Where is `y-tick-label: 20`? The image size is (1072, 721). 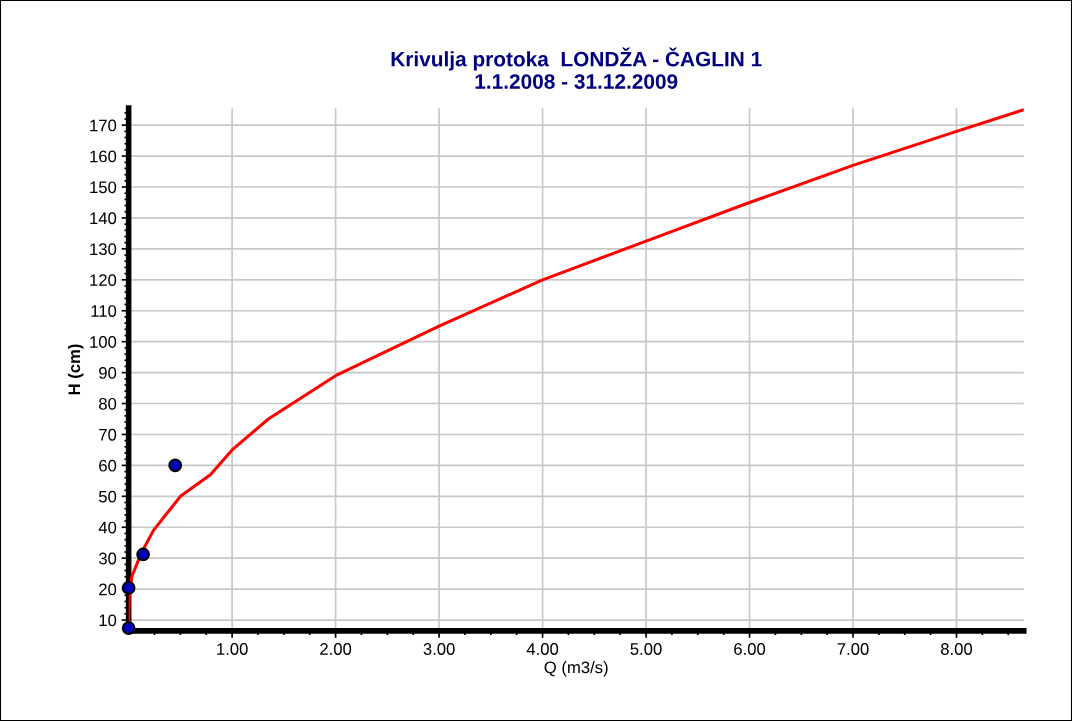
y-tick-label: 20 is located at coordinates (108, 589).